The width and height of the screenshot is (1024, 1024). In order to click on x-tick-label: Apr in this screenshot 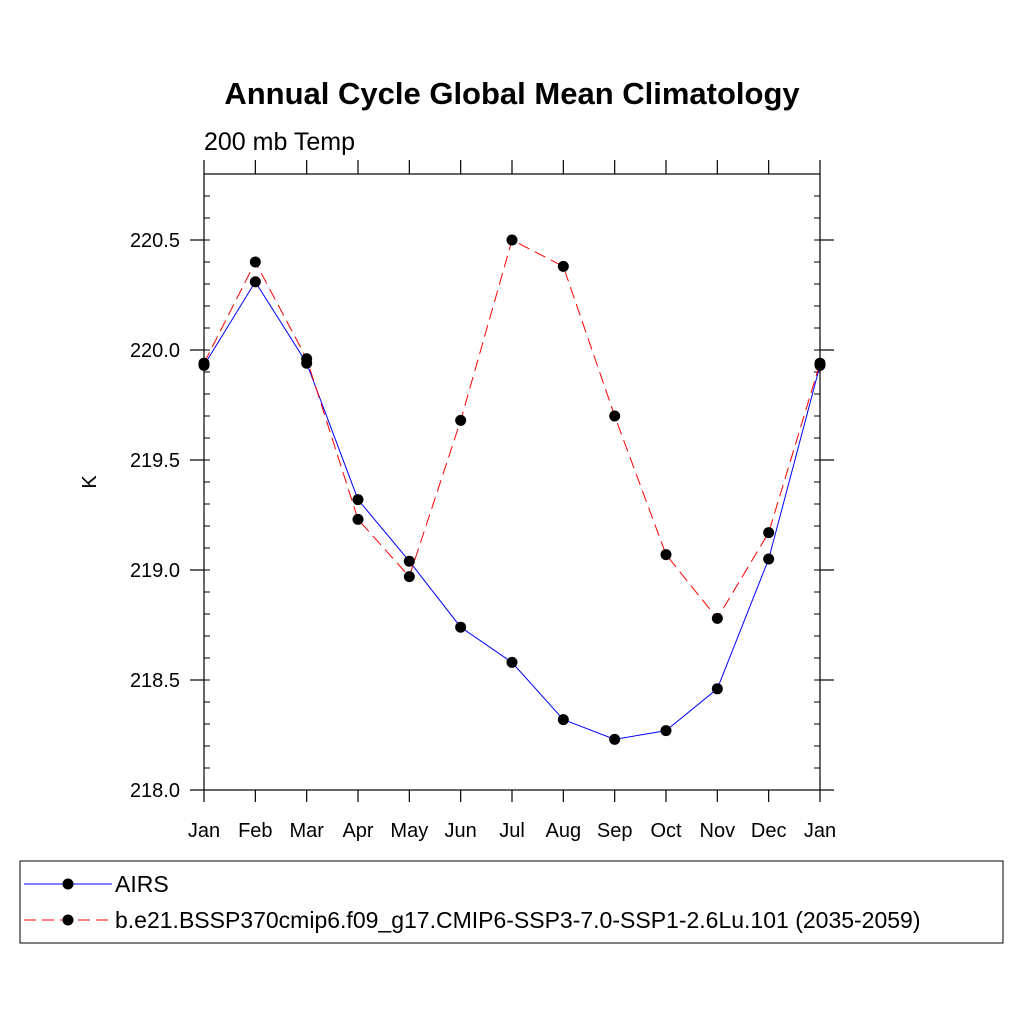, I will do `click(357, 831)`.